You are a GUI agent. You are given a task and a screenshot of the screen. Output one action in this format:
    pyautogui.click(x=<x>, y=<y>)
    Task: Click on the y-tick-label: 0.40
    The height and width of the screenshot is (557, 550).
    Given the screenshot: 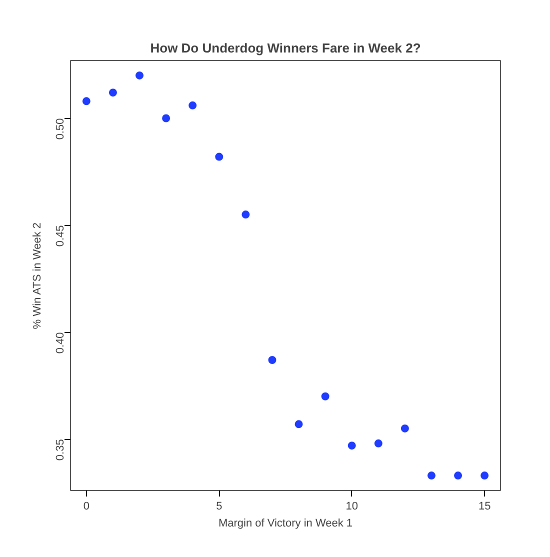 What is the action you would take?
    pyautogui.click(x=60, y=343)
    